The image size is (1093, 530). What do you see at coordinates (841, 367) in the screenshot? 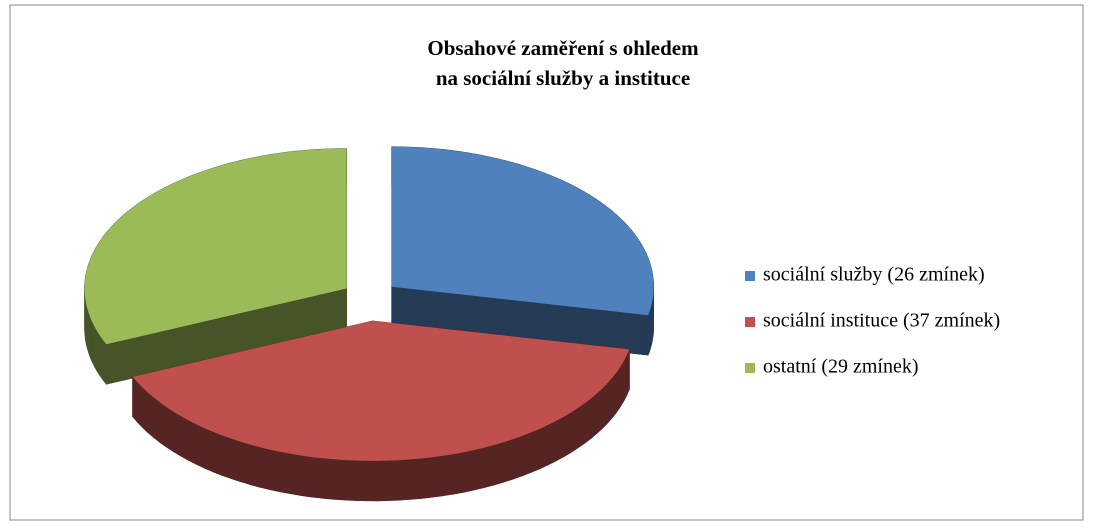
I see `legend-label: ostatní (29 zmínek)` at bounding box center [841, 367].